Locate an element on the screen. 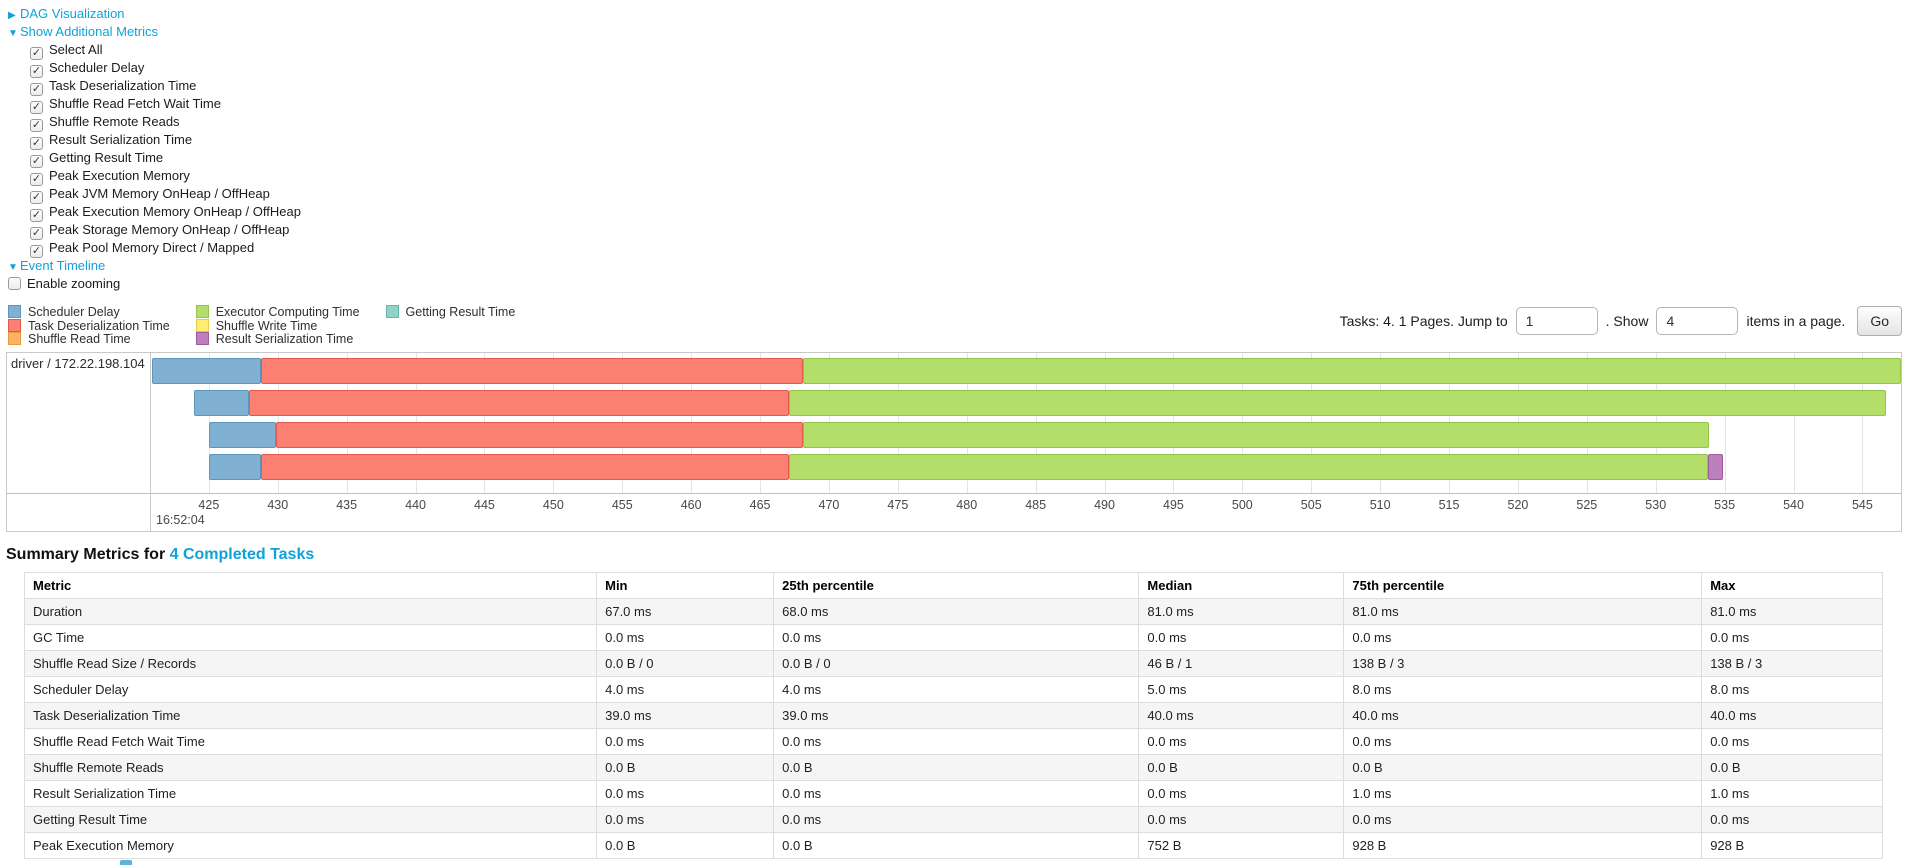 The image size is (1907, 865). shuffle-write-swatch is located at coordinates (202, 325).